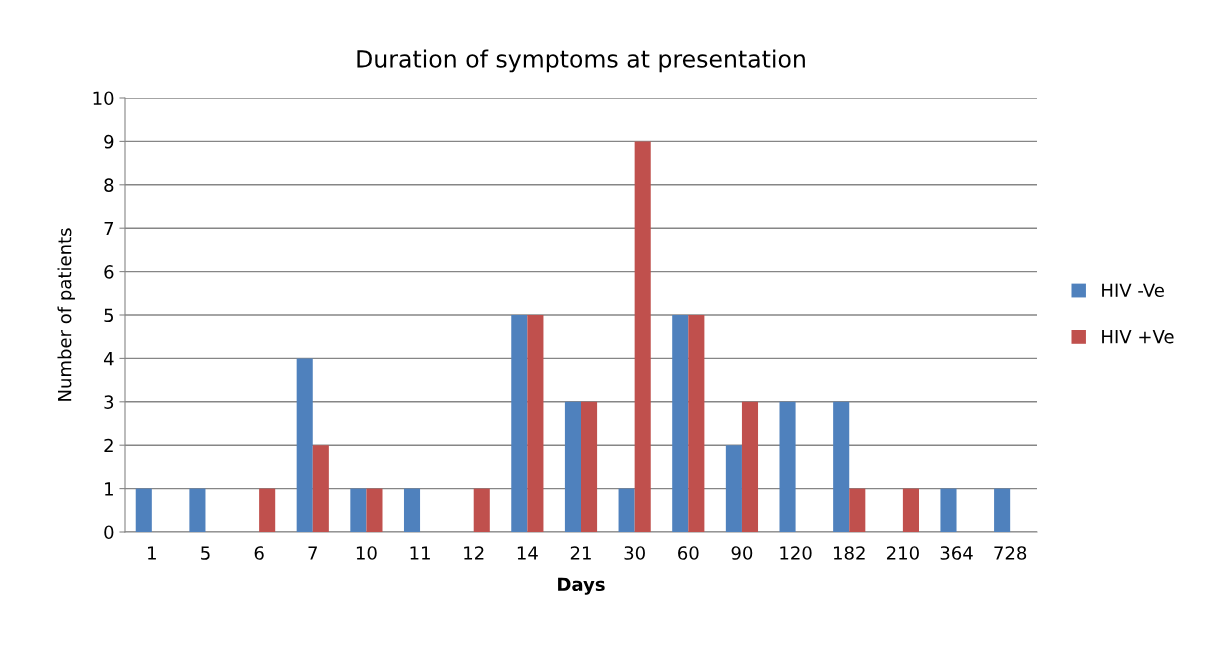 This screenshot has height=652, width=1208. I want to click on y-tick-label: 8, so click(109, 185).